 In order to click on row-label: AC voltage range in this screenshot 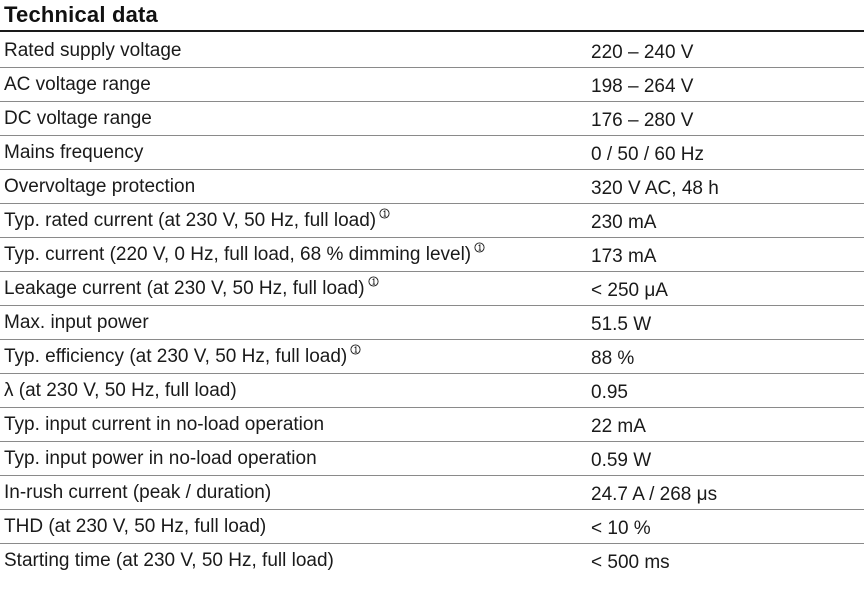, I will do `click(77, 85)`.